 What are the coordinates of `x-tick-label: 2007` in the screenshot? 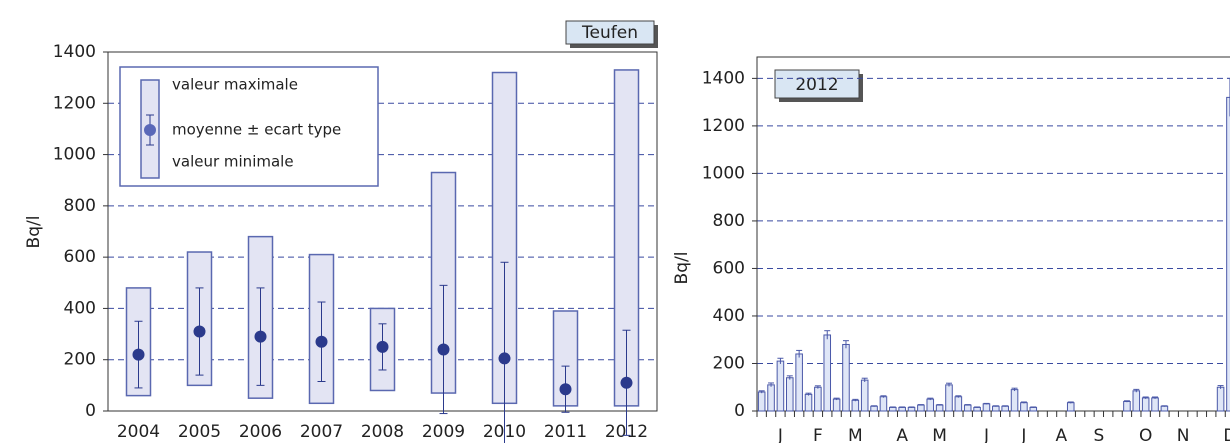 It's located at (321, 432).